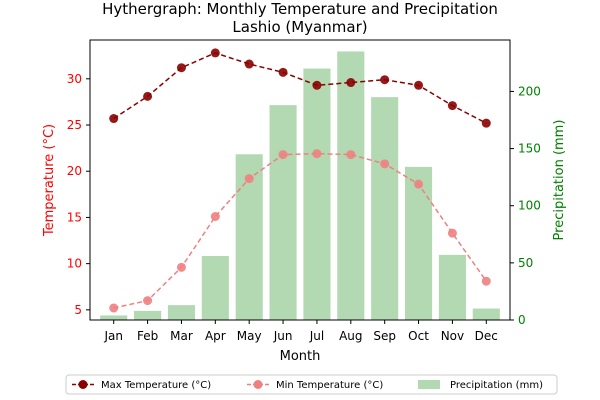 Image resolution: width=600 pixels, height=400 pixels. I want to click on x-tick-label-may: May, so click(249, 336).